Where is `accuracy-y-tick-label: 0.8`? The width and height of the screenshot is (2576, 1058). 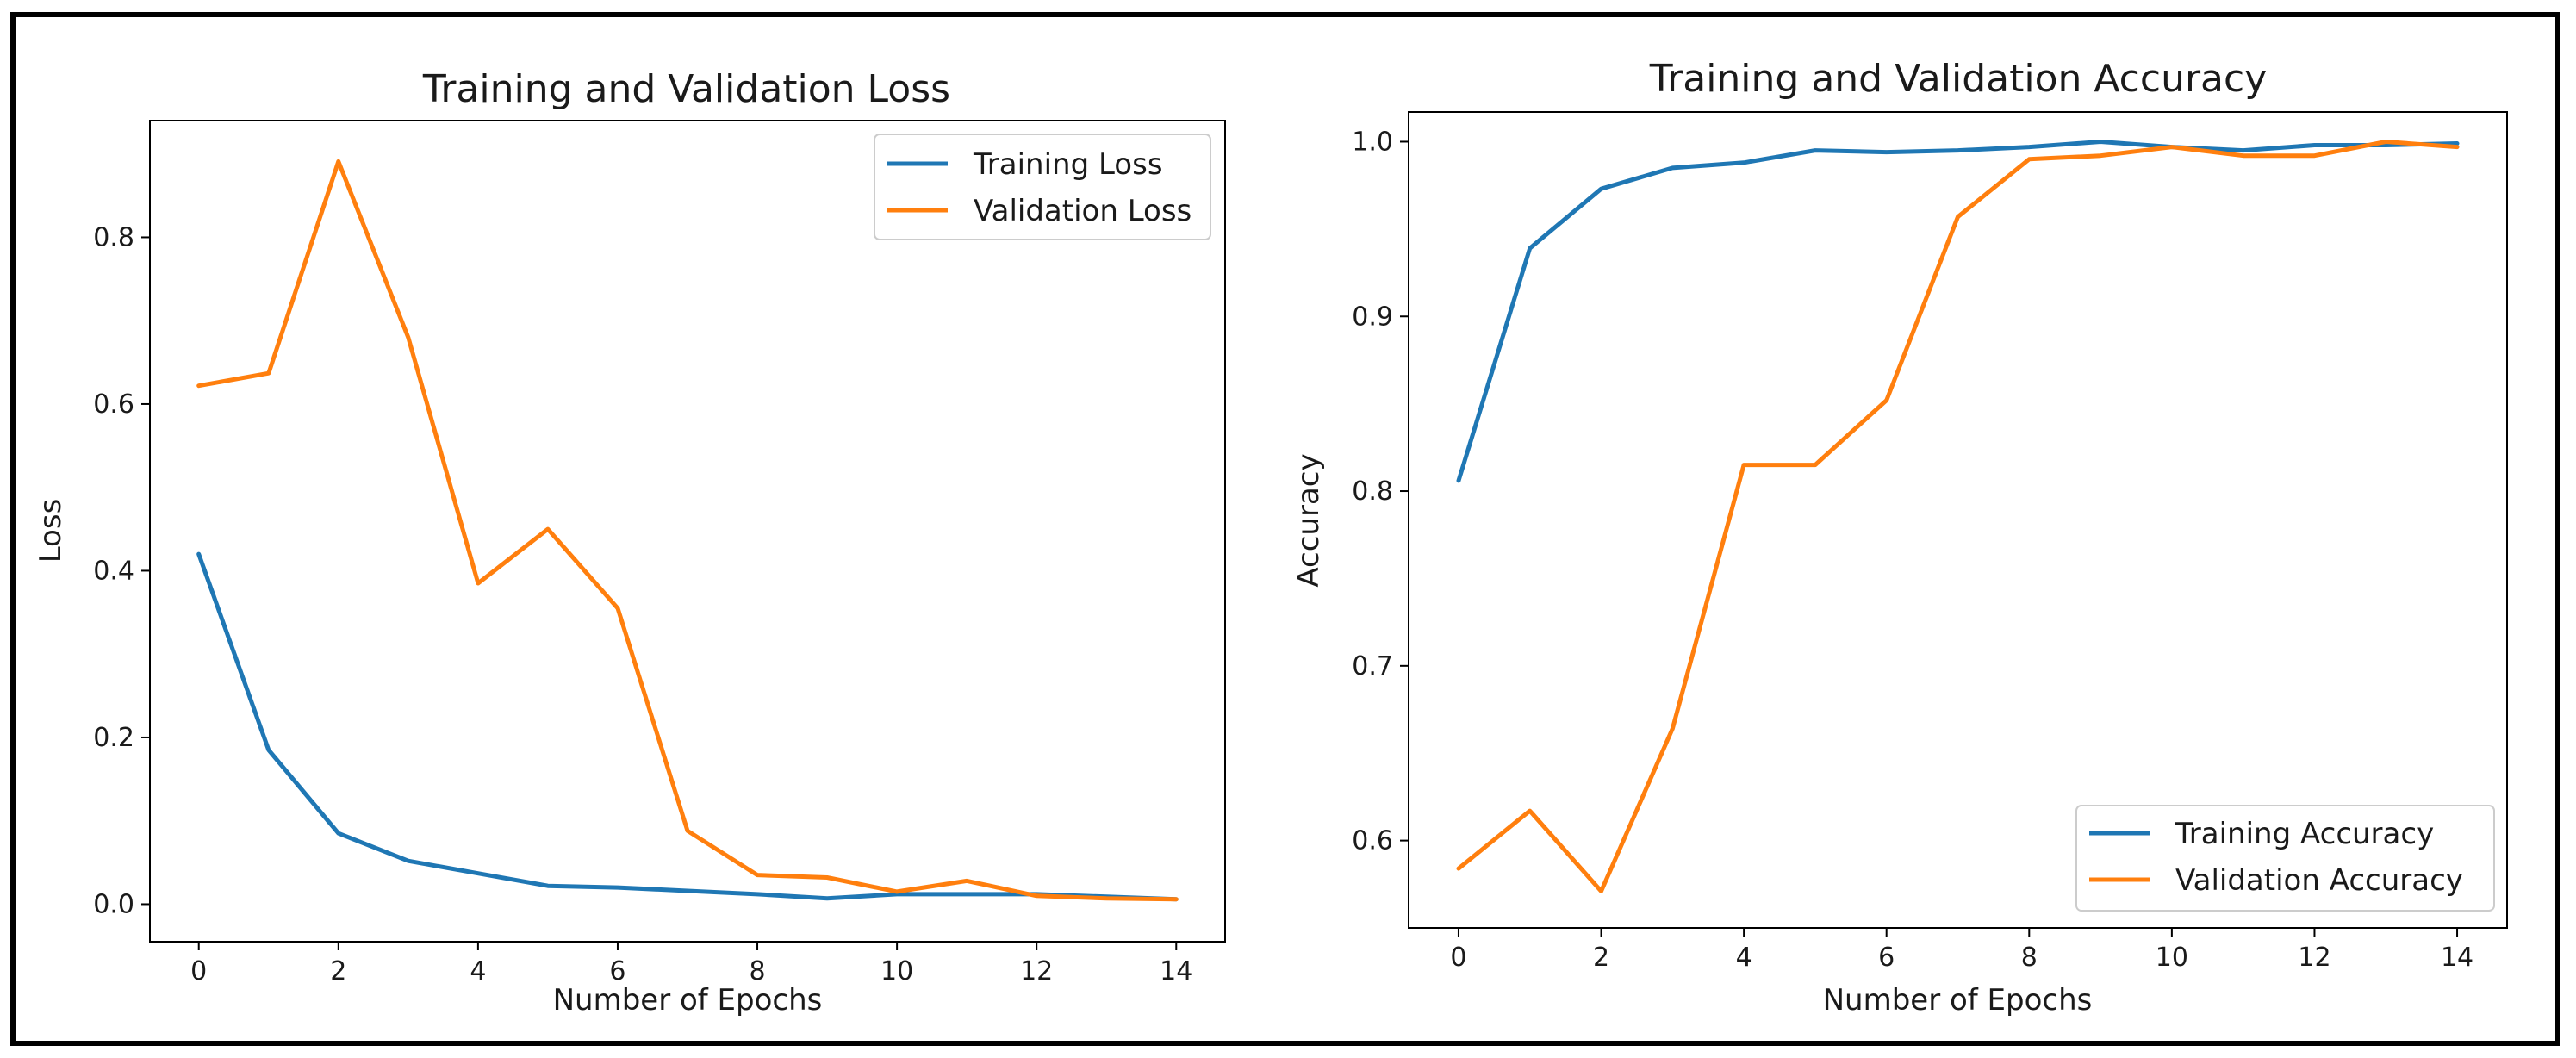
accuracy-y-tick-label: 0.8 is located at coordinates (1373, 491).